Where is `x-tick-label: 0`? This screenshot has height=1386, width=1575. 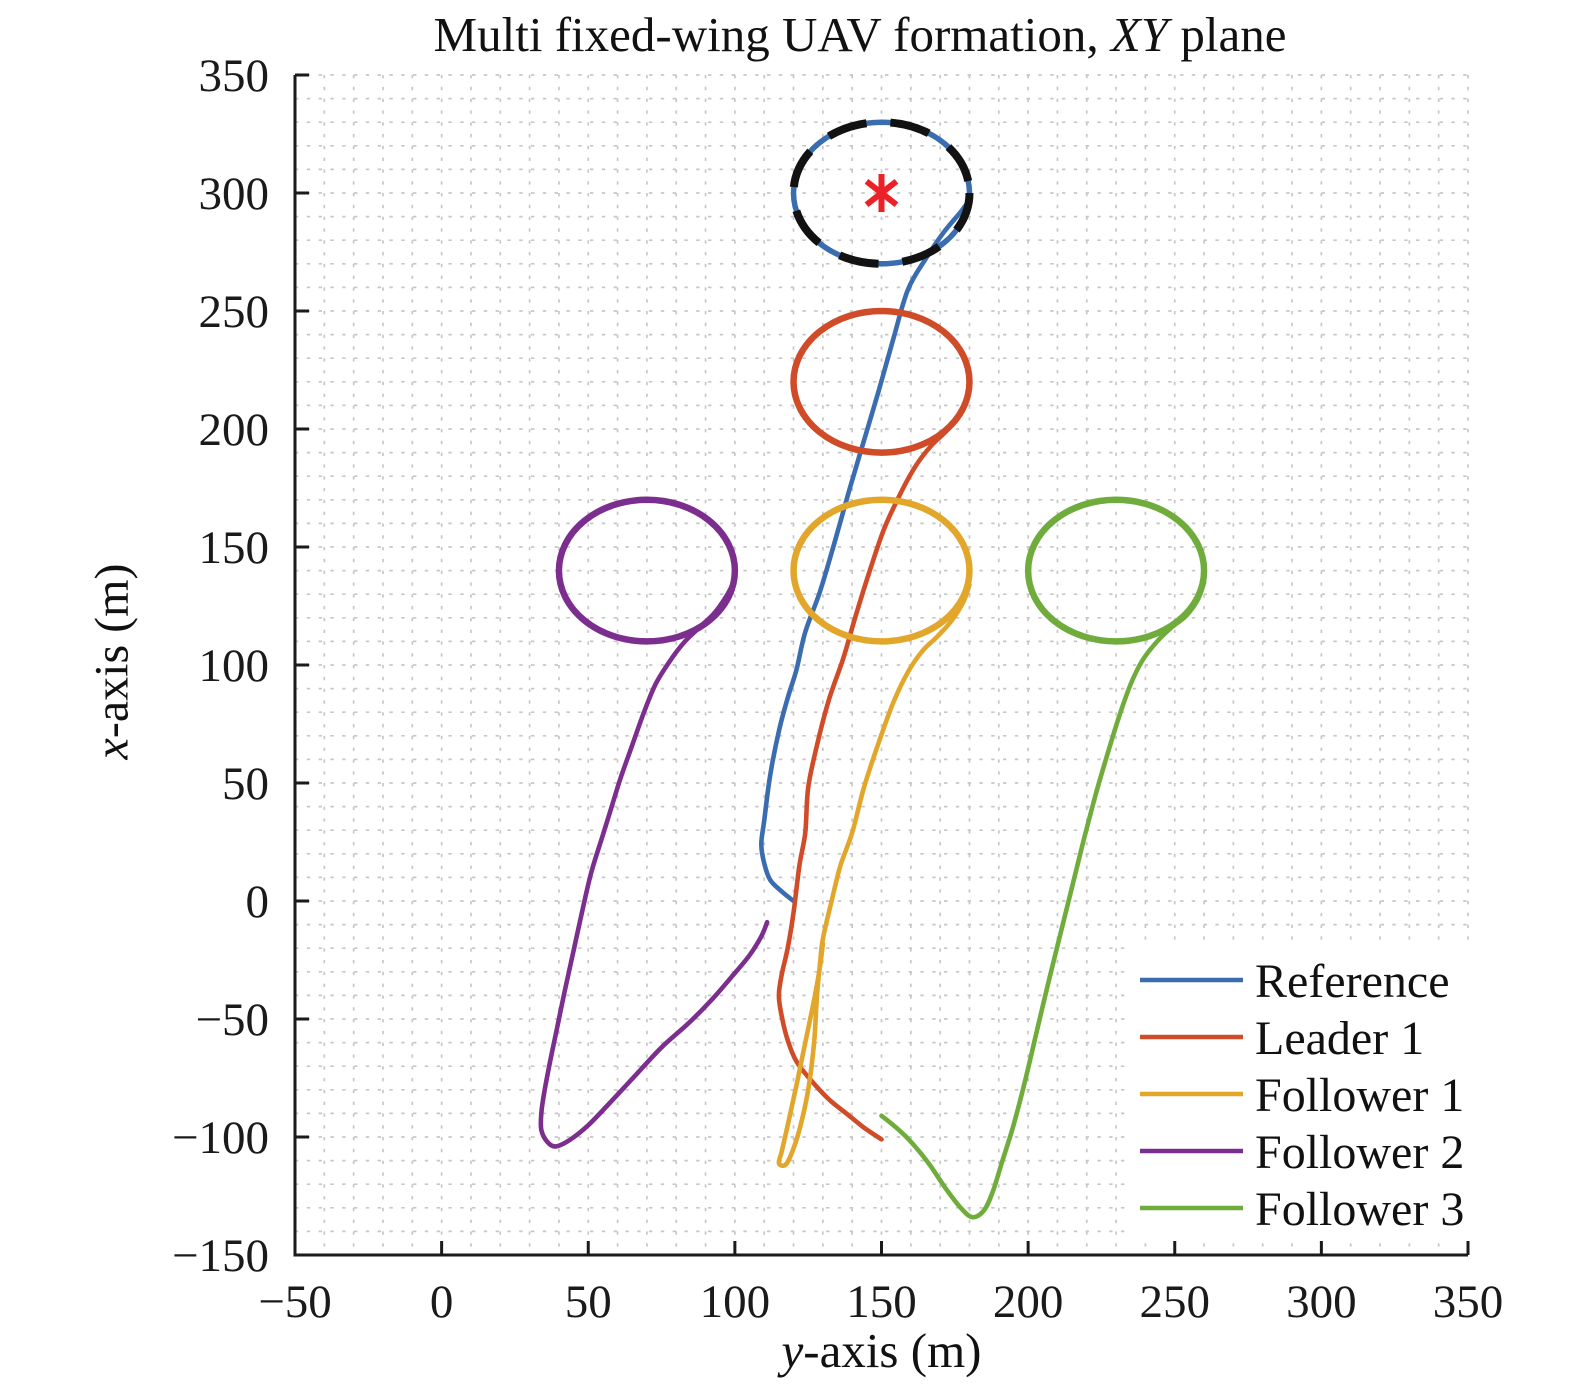 x-tick-label: 0 is located at coordinates (442, 1302).